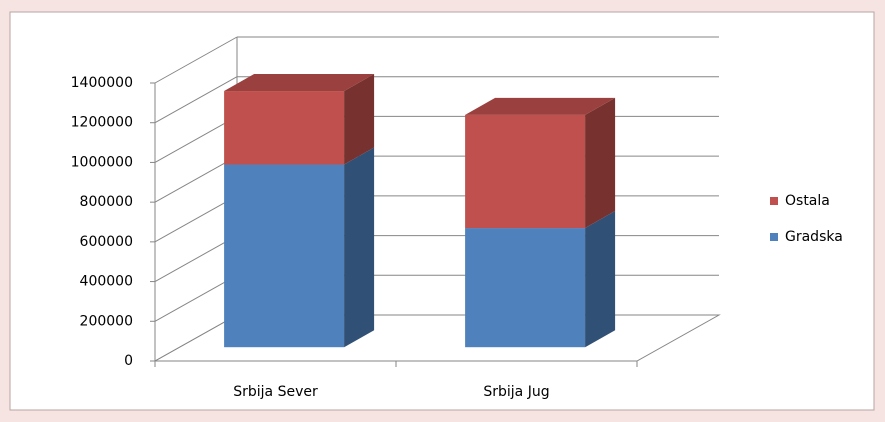 This screenshot has width=885, height=422. I want to click on legend-label: Gradska, so click(814, 237).